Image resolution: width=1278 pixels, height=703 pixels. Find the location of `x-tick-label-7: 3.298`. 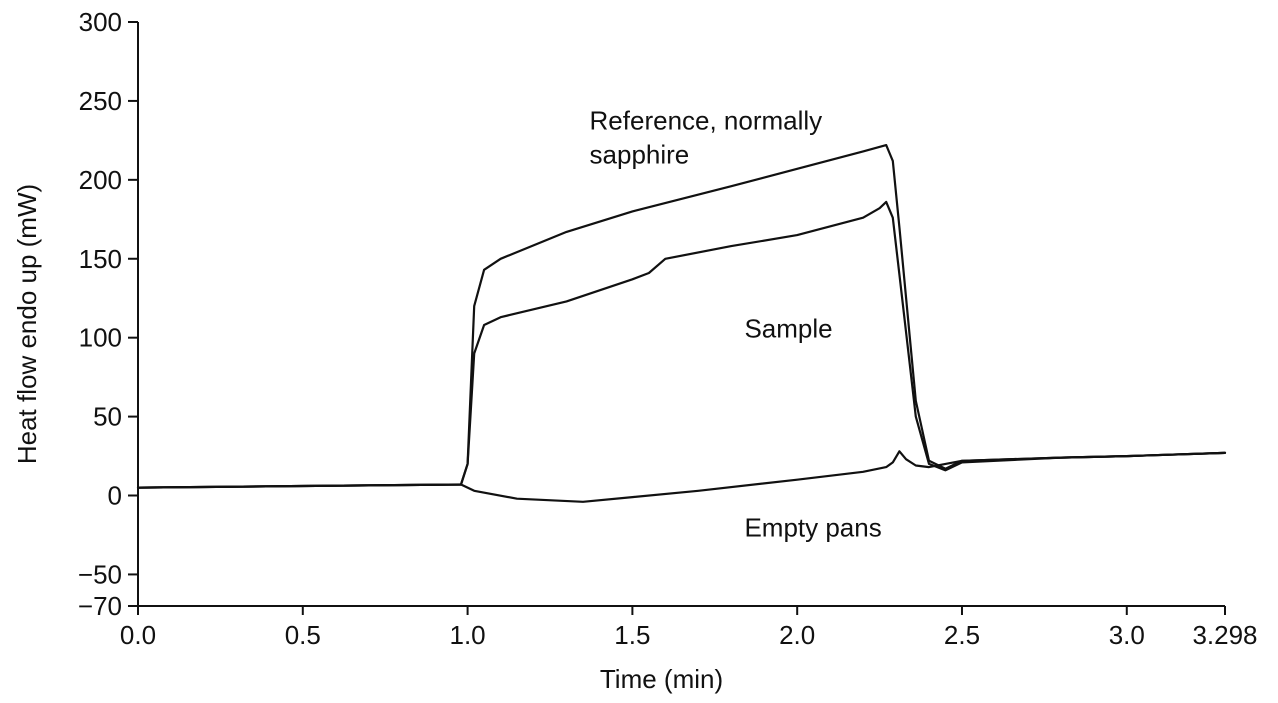

x-tick-label-7: 3.298 is located at coordinates (1224, 635).